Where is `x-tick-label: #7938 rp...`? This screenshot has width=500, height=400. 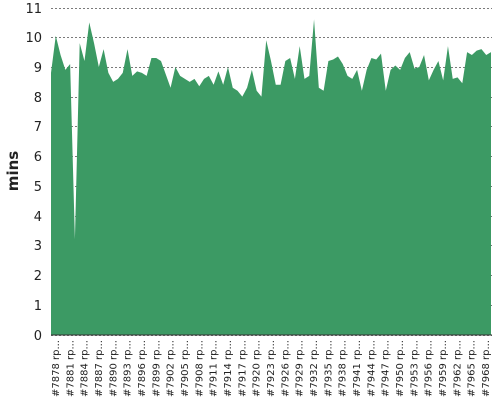
x-tick-label: #7938 rp... is located at coordinates (343, 368).